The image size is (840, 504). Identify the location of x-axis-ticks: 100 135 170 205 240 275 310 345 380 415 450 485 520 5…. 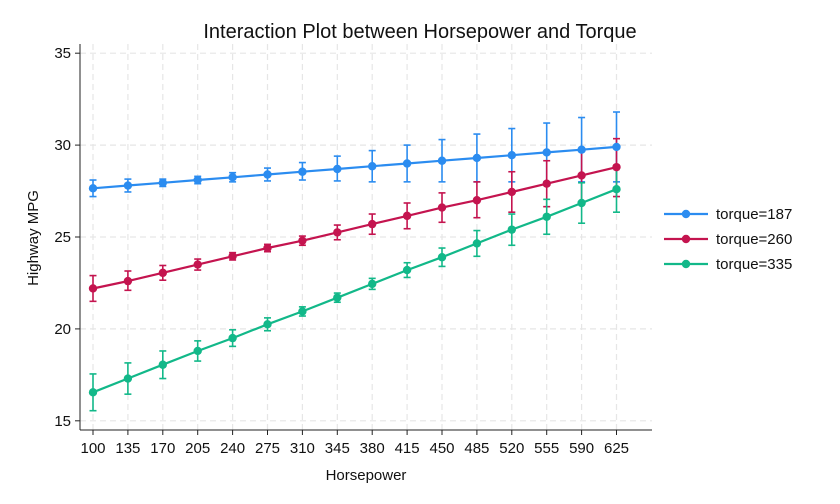
(354, 443).